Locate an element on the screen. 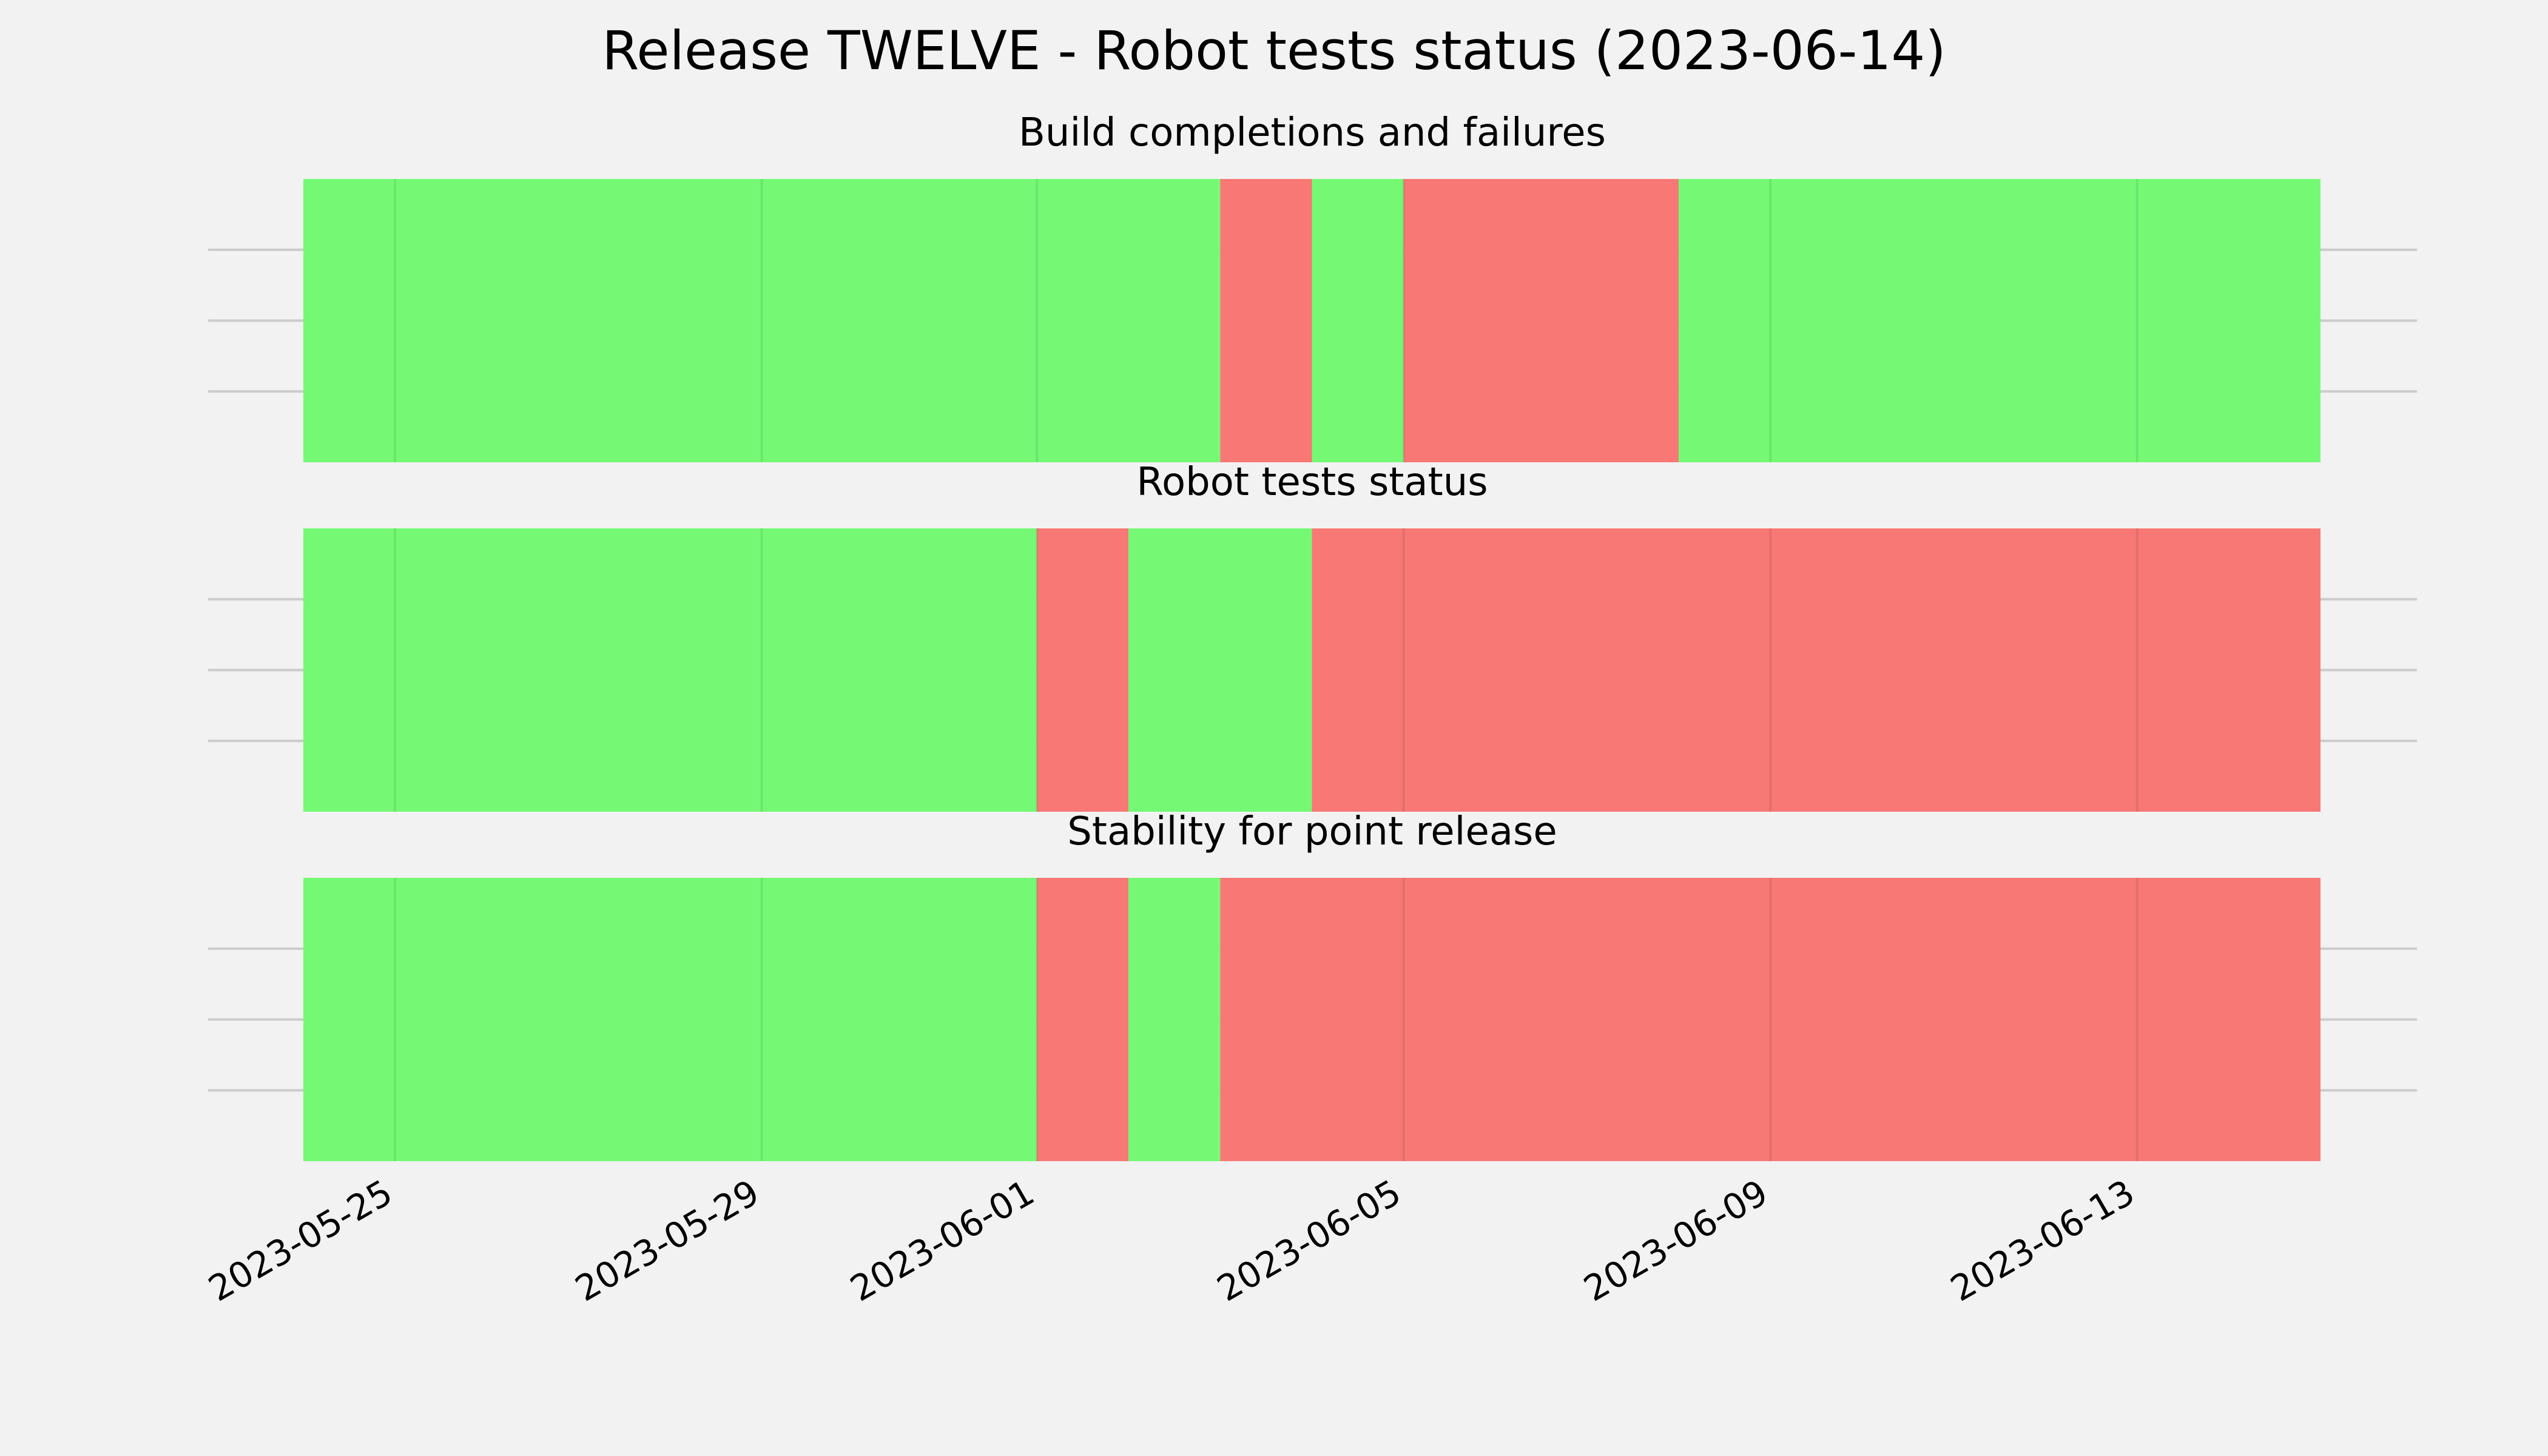  x-tick-label: 2023-06-13 is located at coordinates (2043, 1240).